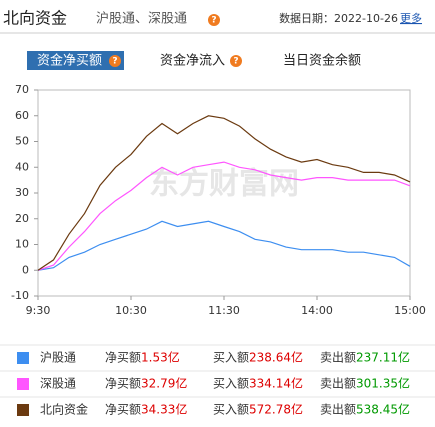  I want to click on tab-active, so click(75, 60).